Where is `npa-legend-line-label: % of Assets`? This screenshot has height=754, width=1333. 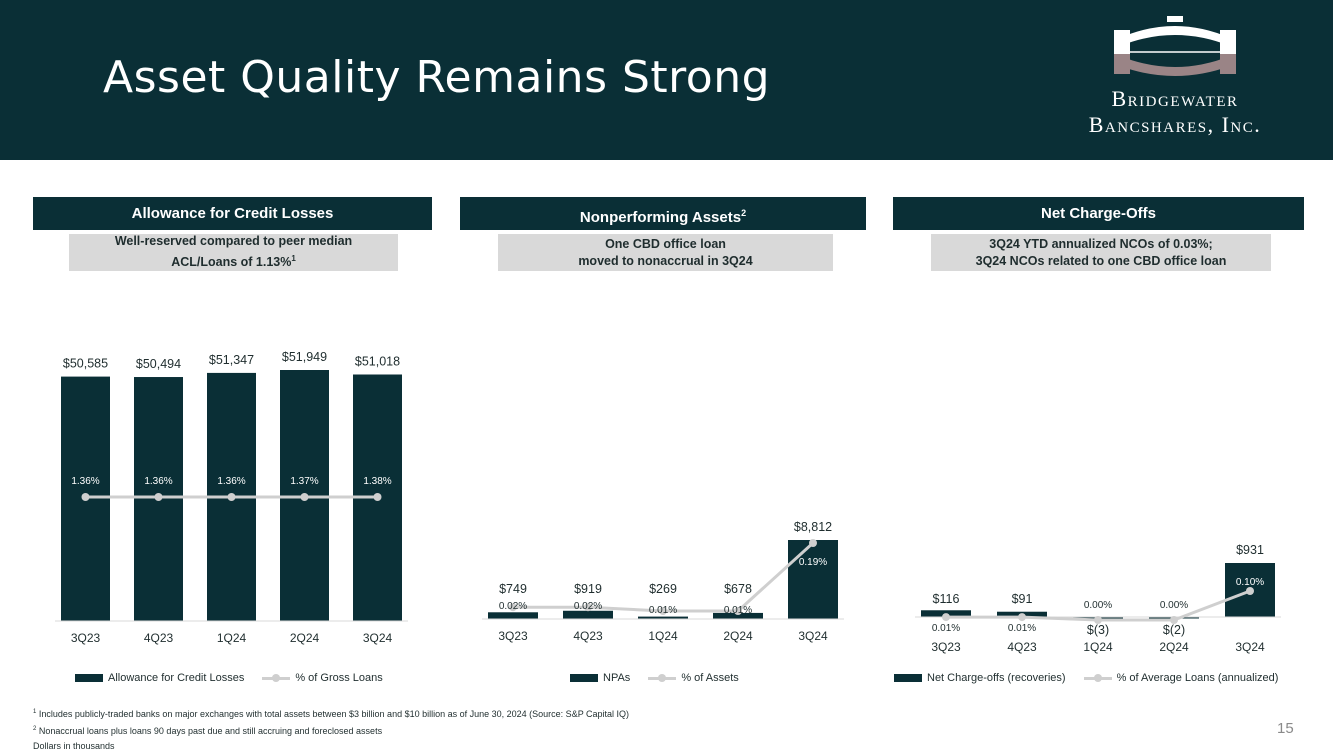 npa-legend-line-label: % of Assets is located at coordinates (710, 678).